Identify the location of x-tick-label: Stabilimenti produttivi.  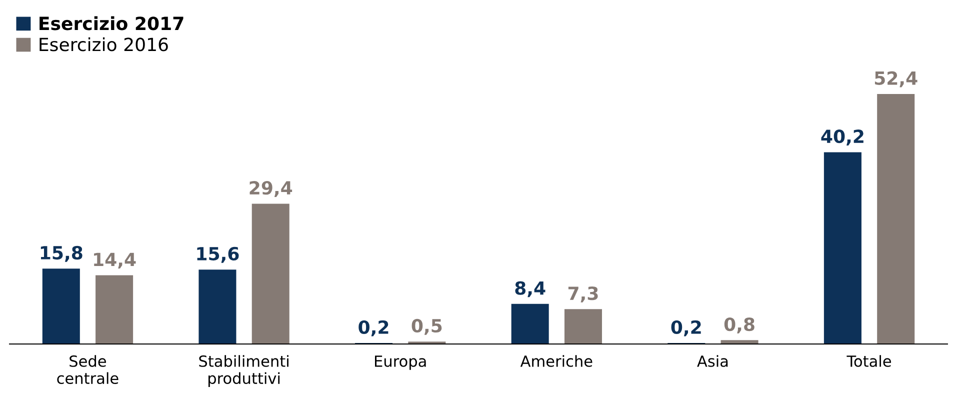
(243, 371).